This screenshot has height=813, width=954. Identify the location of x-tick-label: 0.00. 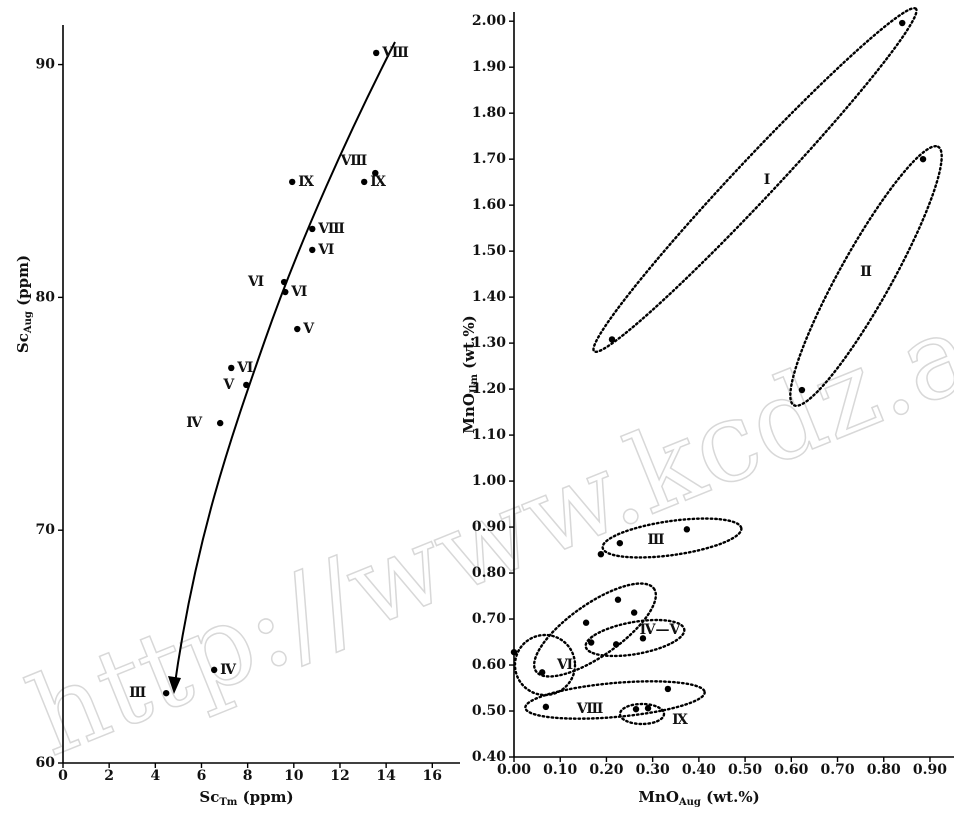
(514, 770).